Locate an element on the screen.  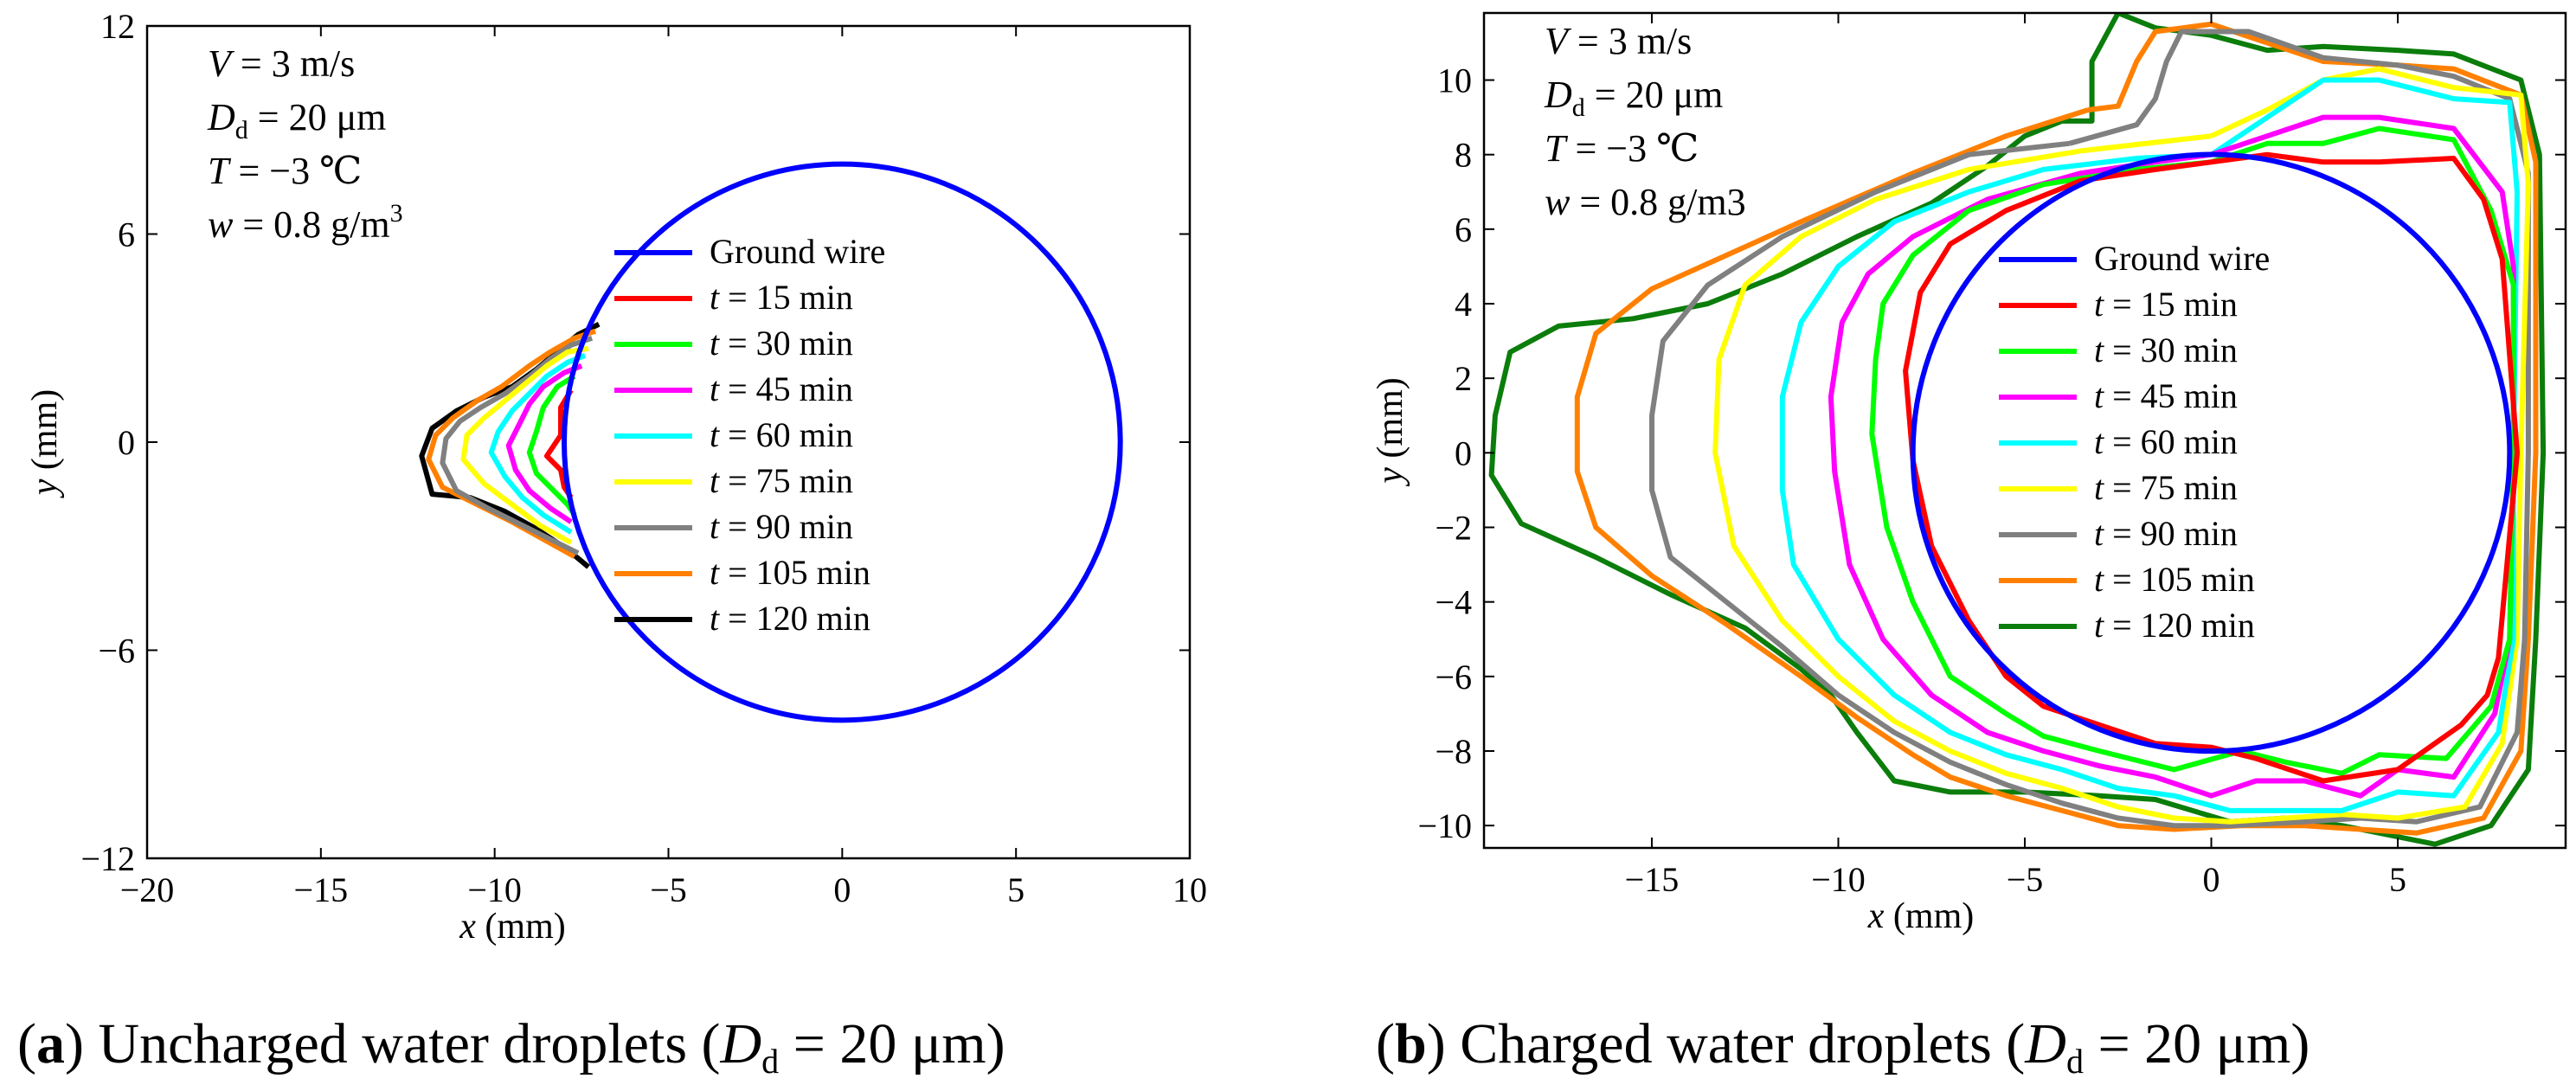
y-tick-label: −2 is located at coordinates (1454, 528).